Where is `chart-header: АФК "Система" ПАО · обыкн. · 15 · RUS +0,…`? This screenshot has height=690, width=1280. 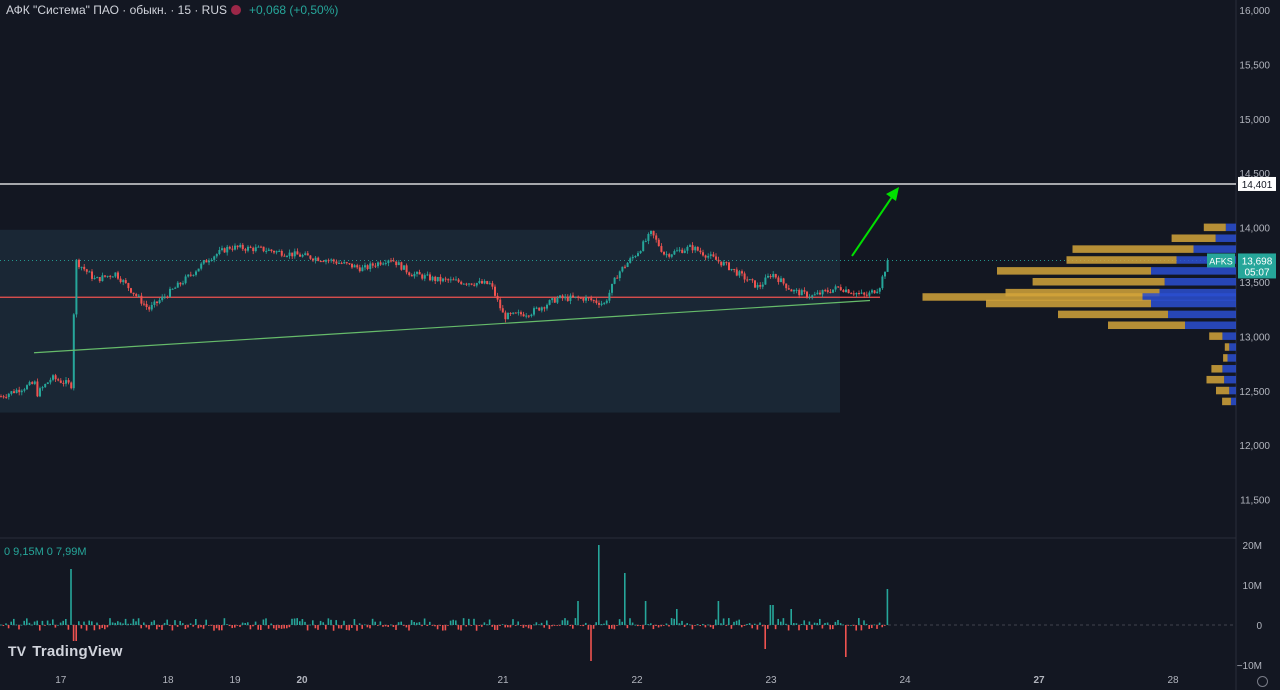
chart-header: АФК "Система" ПАО · обыкн. · 15 · RUS +0,… is located at coordinates (172, 10).